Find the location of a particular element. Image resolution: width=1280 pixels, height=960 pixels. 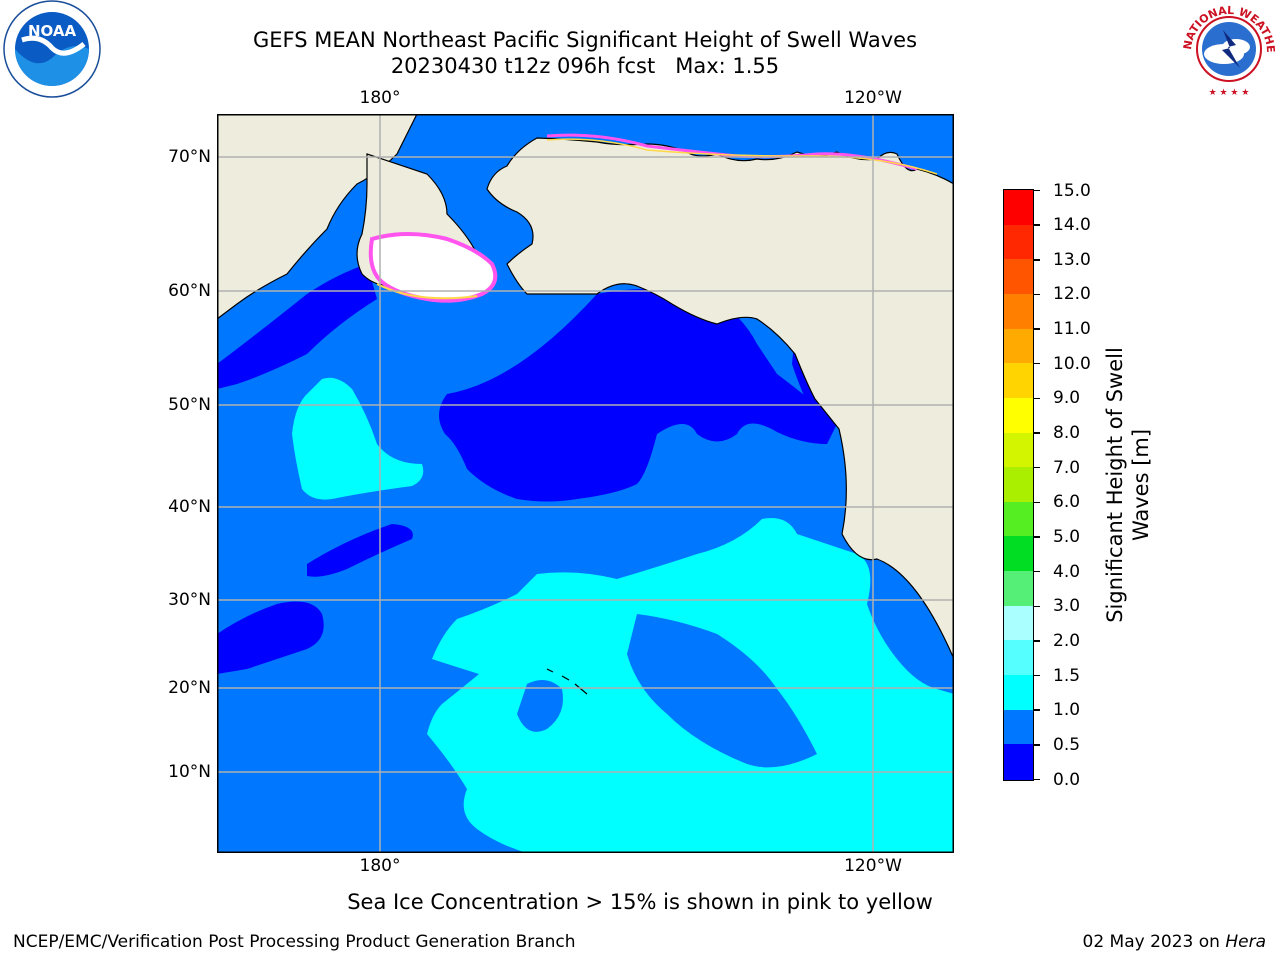

swell-region-mid-northwest is located at coordinates (358, 438).